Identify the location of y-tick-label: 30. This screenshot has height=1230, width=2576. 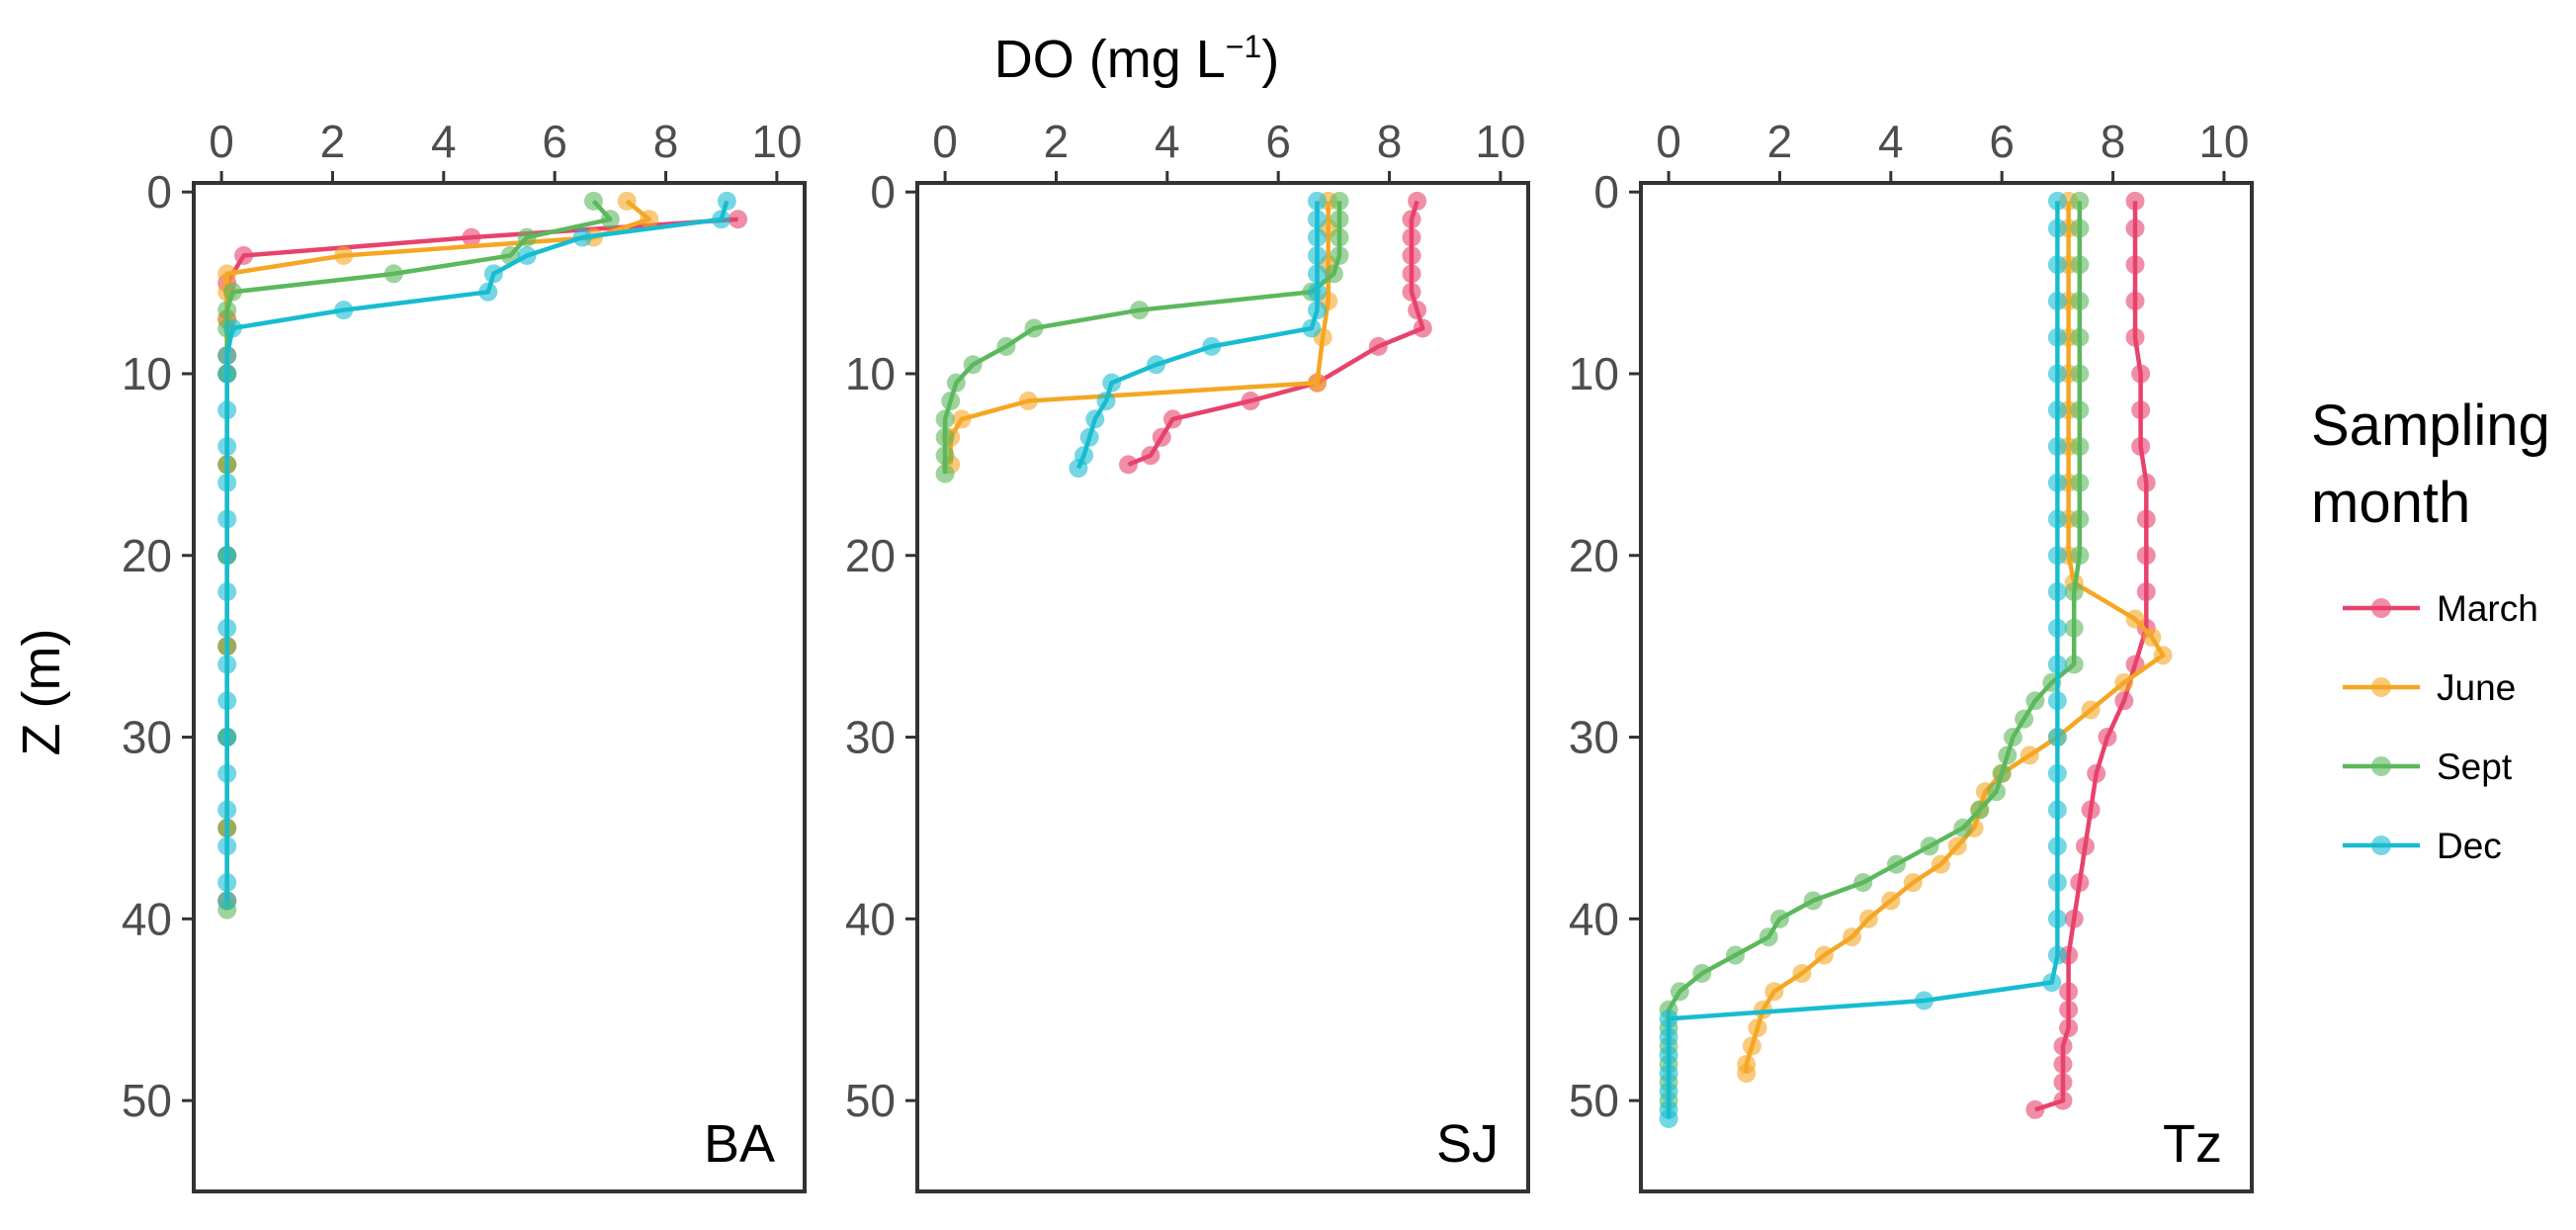
(147, 738).